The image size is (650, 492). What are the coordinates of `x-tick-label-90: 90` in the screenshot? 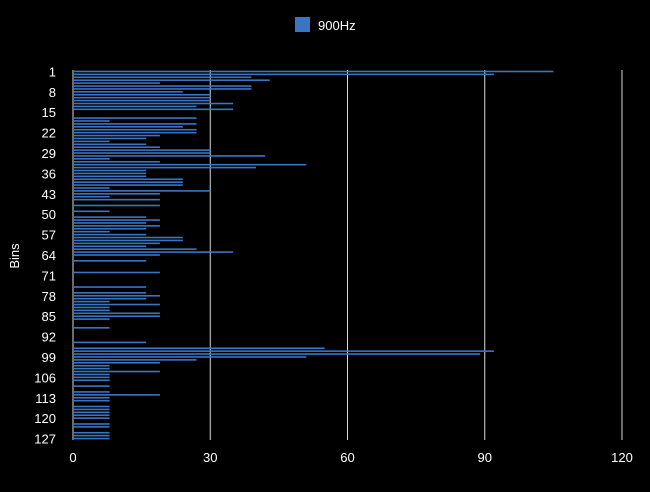 It's located at (485, 457).